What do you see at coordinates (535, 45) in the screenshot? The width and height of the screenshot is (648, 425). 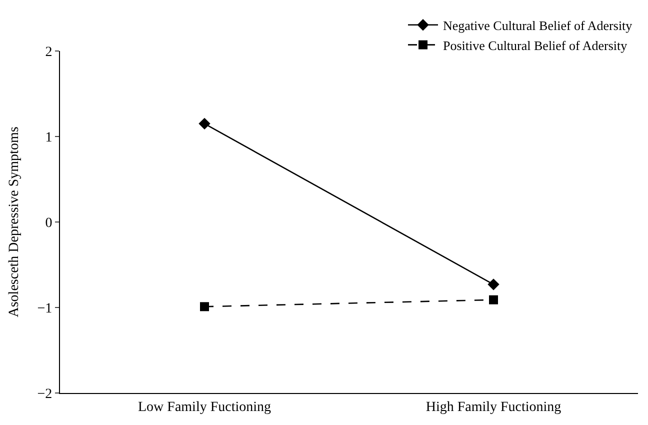 I see `legend-label: Positive Cultural Belief of Adersity` at bounding box center [535, 45].